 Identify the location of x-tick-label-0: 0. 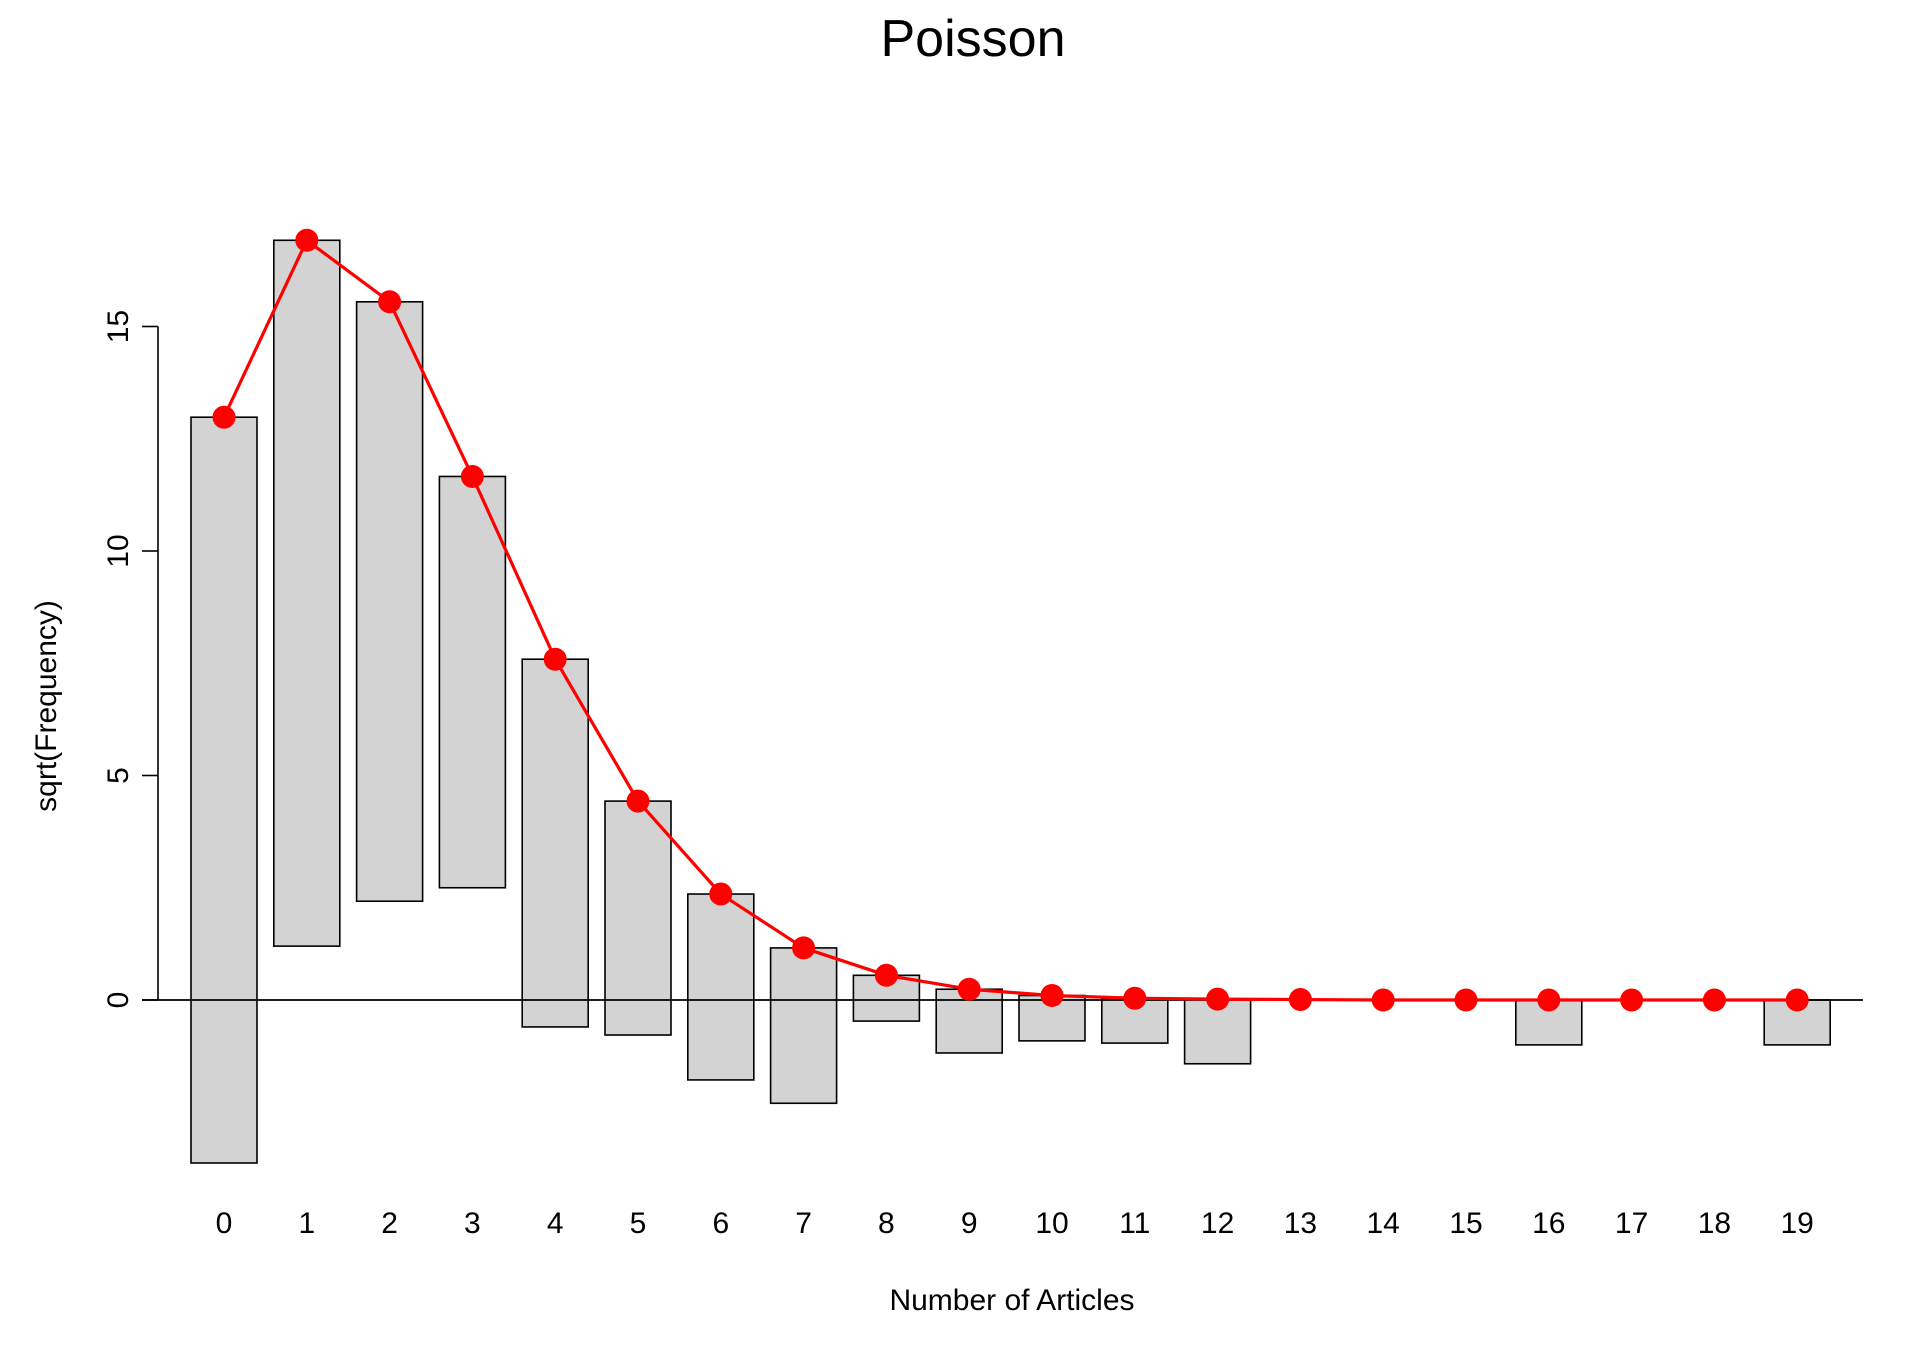
(224, 1223).